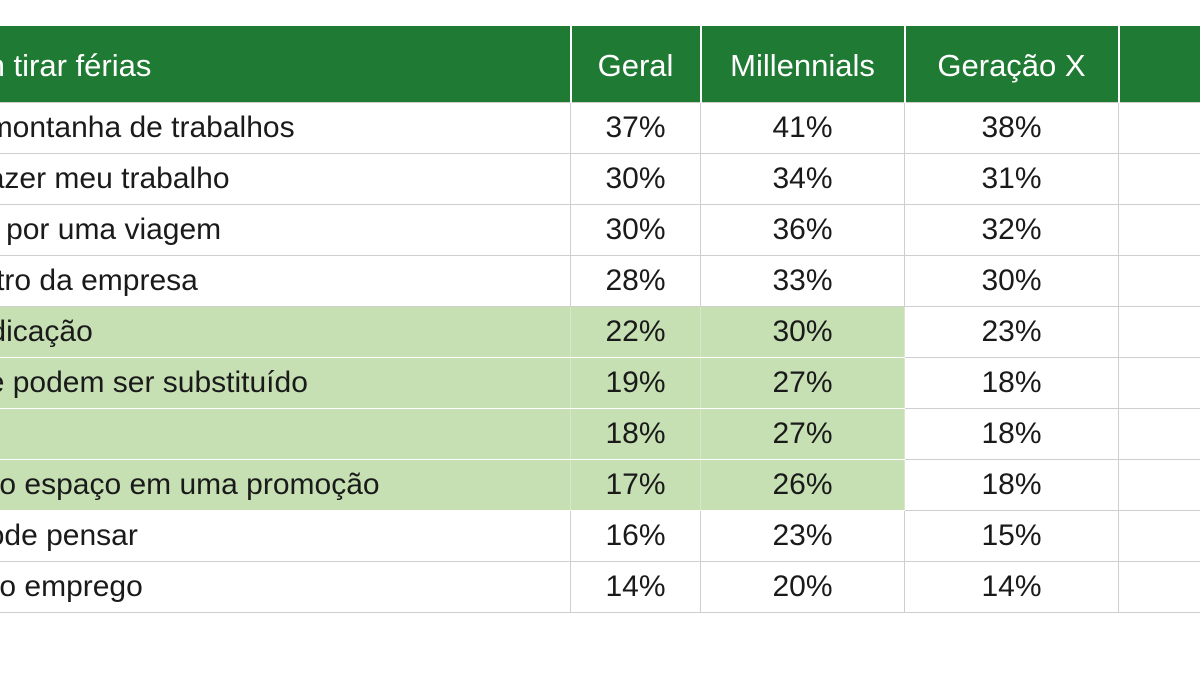 This screenshot has width=1200, height=675. Describe the element at coordinates (635, 64) in the screenshot. I see `column-header-geral: Geral` at that location.